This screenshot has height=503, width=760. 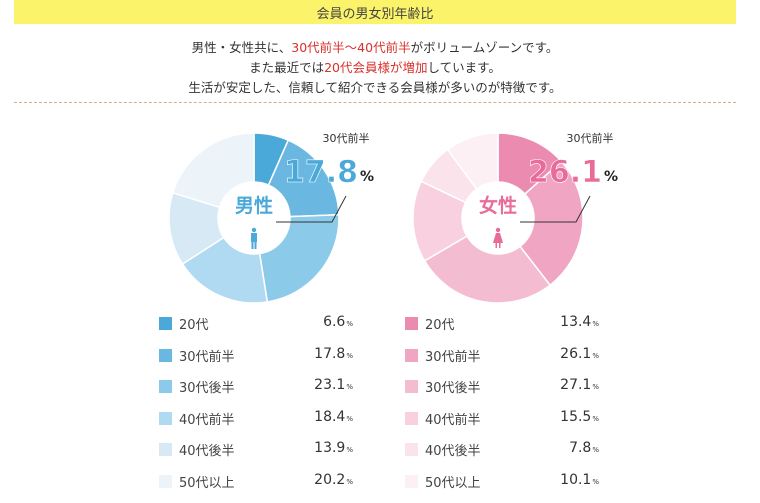 What do you see at coordinates (579, 480) in the screenshot?
I see `female-legend-value: 10.1%` at bounding box center [579, 480].